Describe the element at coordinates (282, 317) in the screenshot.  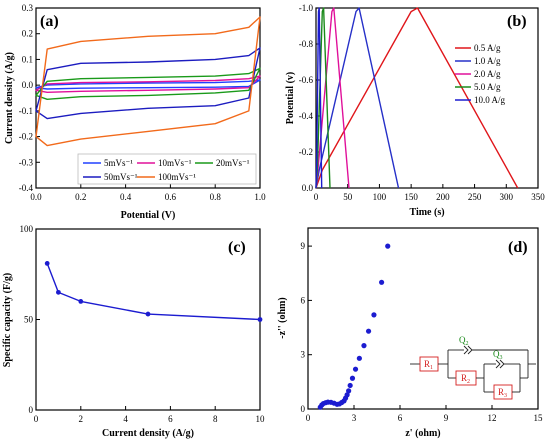
I see `plot-d-ylabel: -z'' (ohm)` at that location.